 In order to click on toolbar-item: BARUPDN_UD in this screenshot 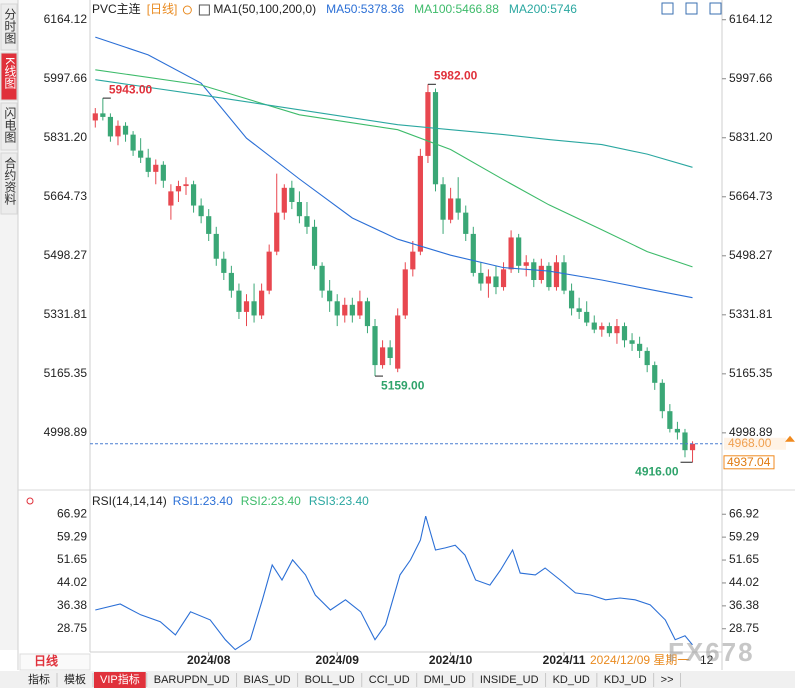, I will do `click(192, 680)`.